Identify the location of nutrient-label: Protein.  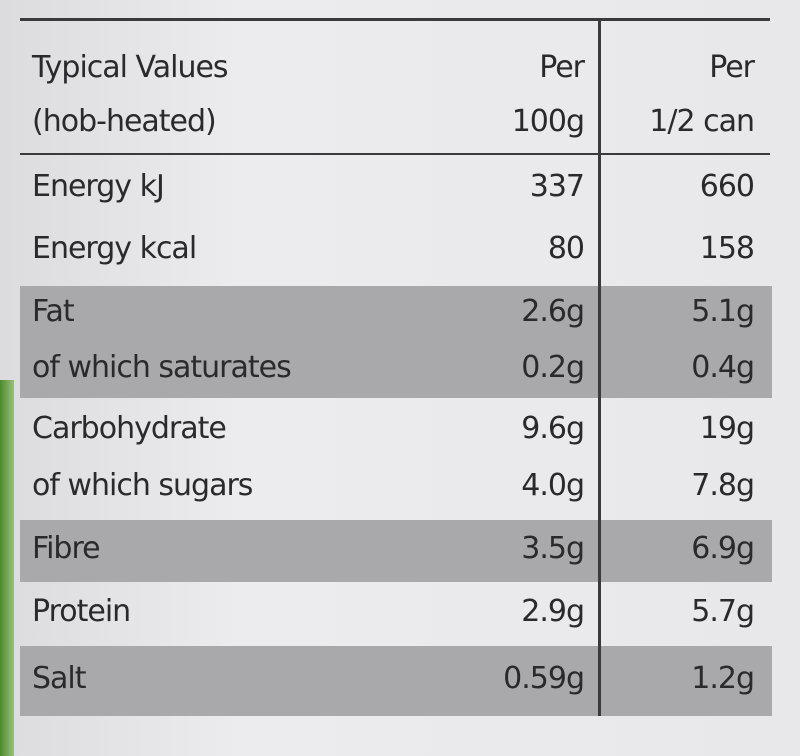
(81, 611).